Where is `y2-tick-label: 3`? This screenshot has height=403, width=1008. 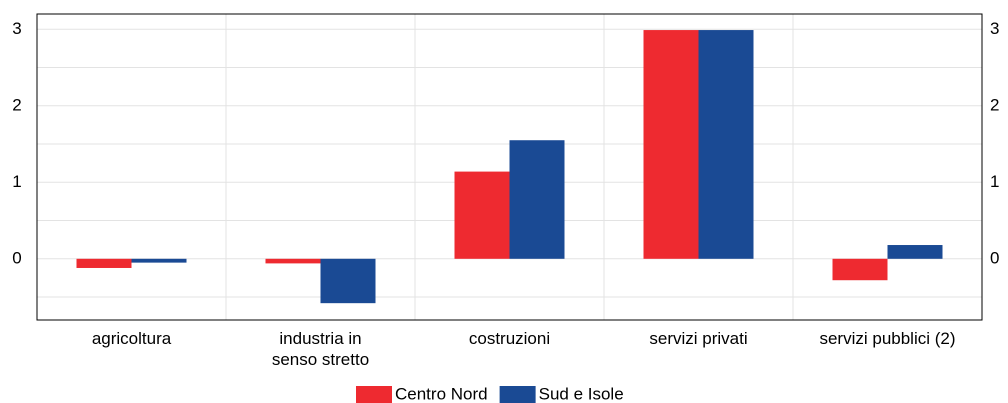
y2-tick-label: 3 is located at coordinates (994, 28).